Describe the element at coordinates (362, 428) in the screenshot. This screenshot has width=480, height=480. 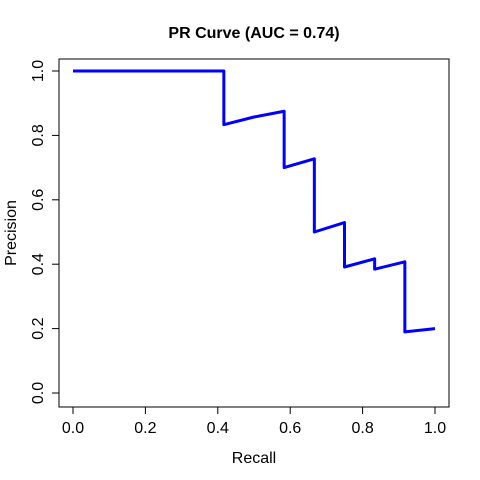
I see `x-tick-label: 0.8` at that location.